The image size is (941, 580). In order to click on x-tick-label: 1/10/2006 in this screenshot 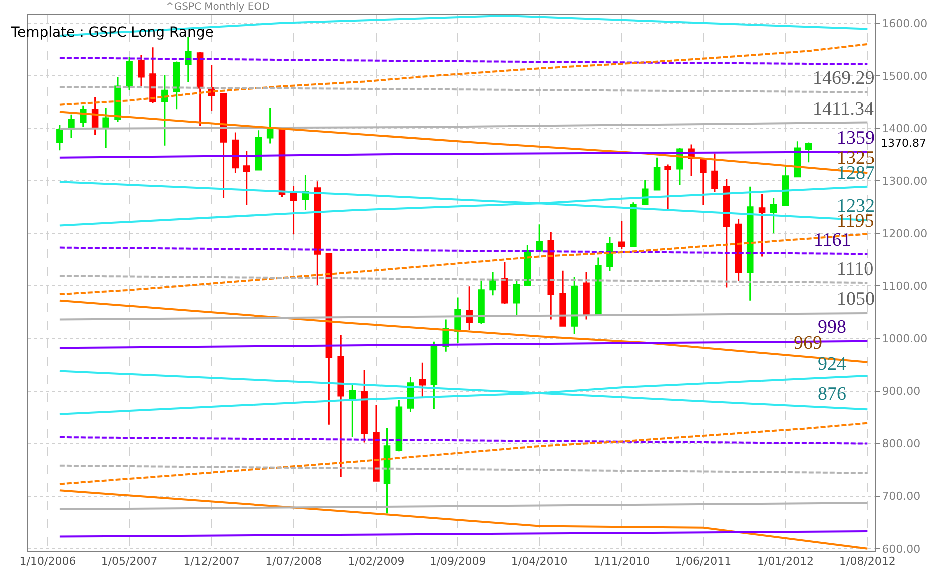, I will do `click(48, 561)`.